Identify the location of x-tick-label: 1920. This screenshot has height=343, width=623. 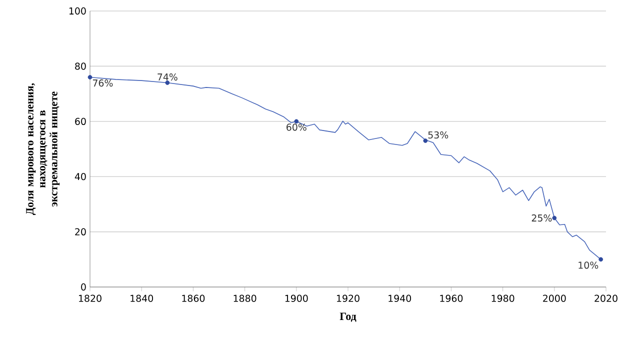
(348, 298).